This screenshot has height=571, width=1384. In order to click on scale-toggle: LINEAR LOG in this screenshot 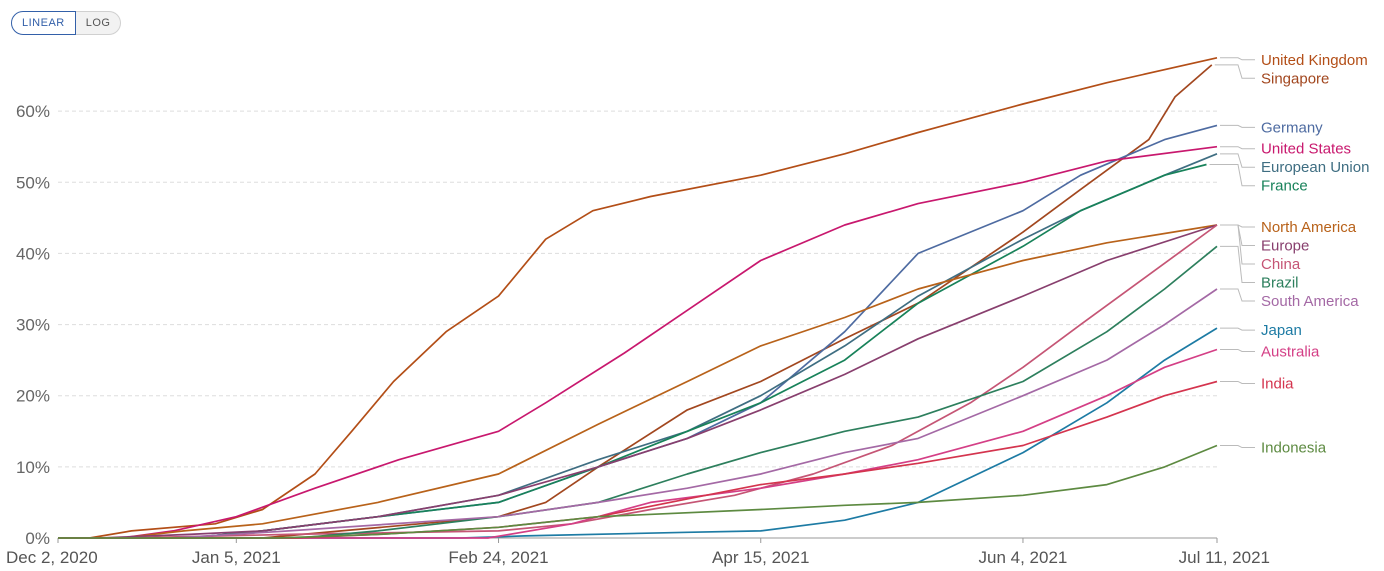, I will do `click(66, 23)`.